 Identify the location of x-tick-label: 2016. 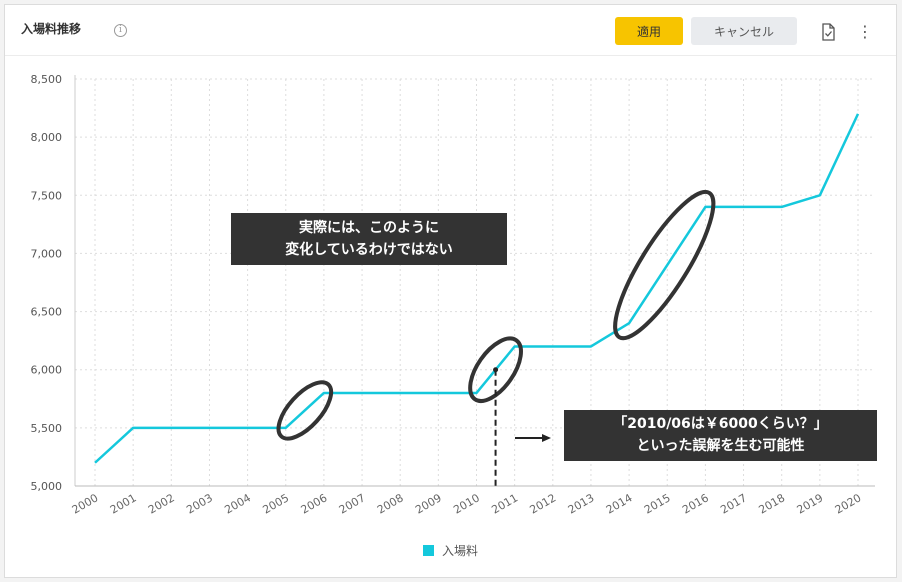
(695, 503).